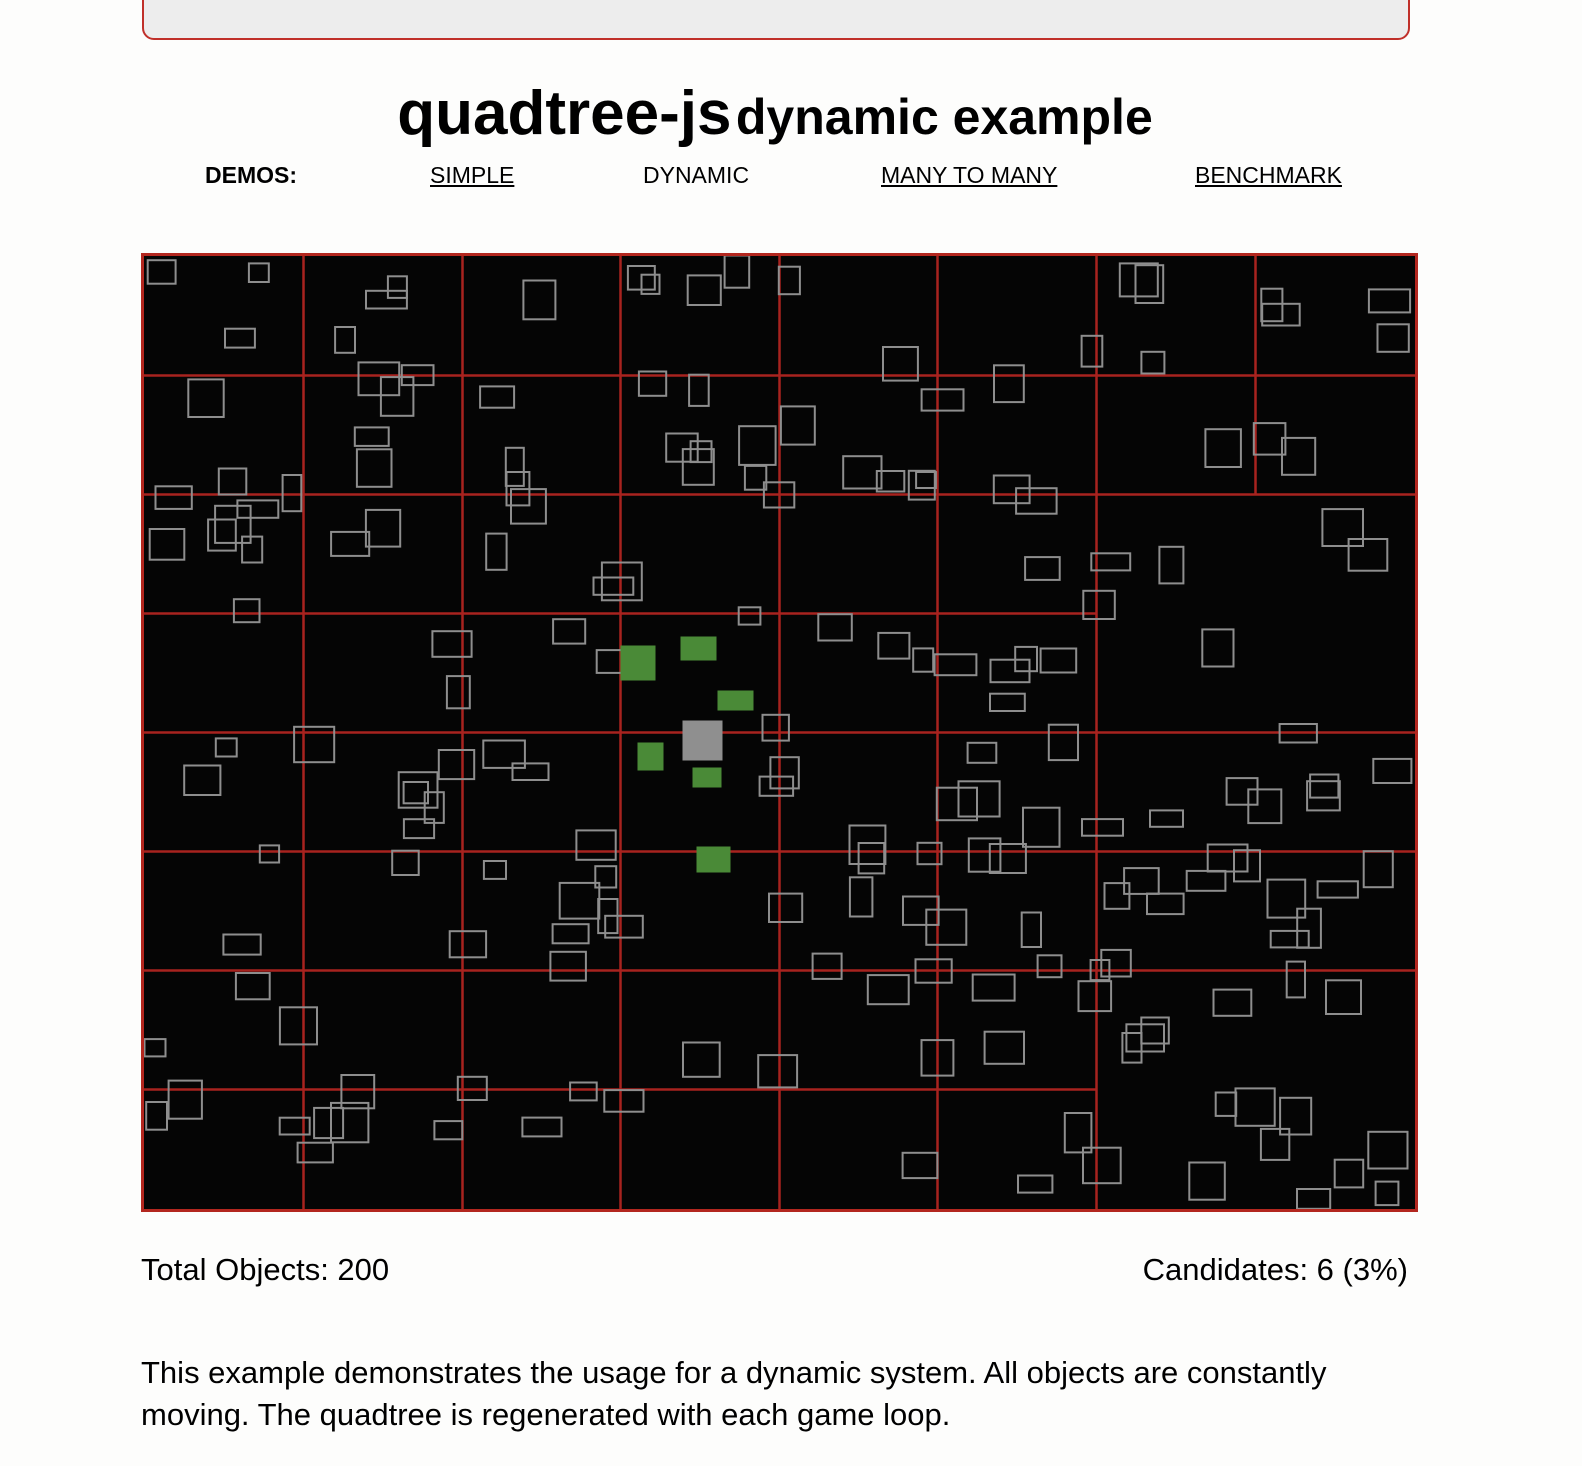  I want to click on nav-link: MANY TO MANY, so click(969, 175).